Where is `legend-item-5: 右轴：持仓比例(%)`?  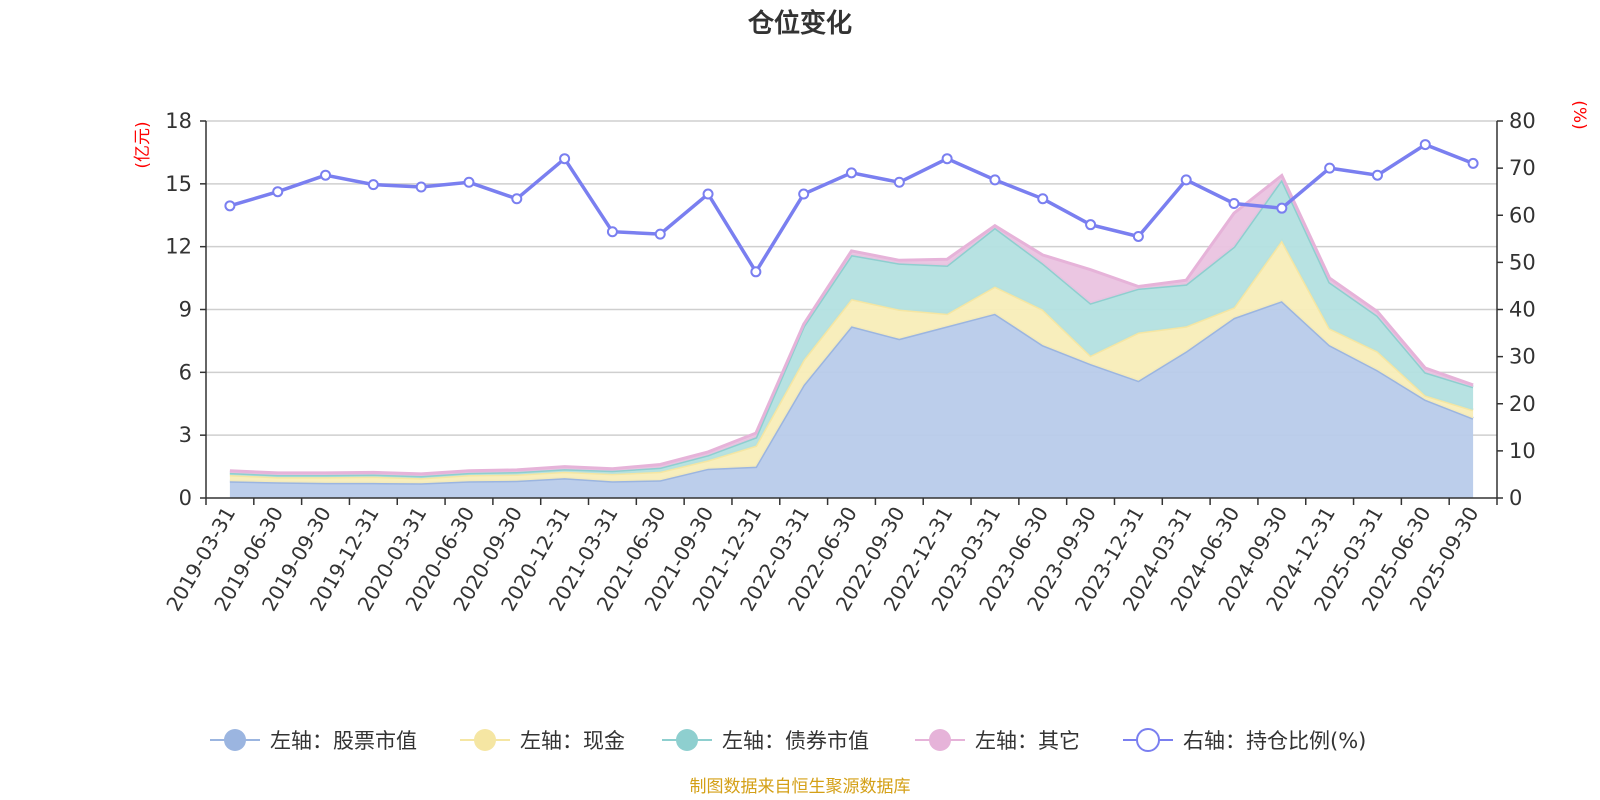 legend-item-5: 右轴：持仓比例(%) is located at coordinates (1244, 740).